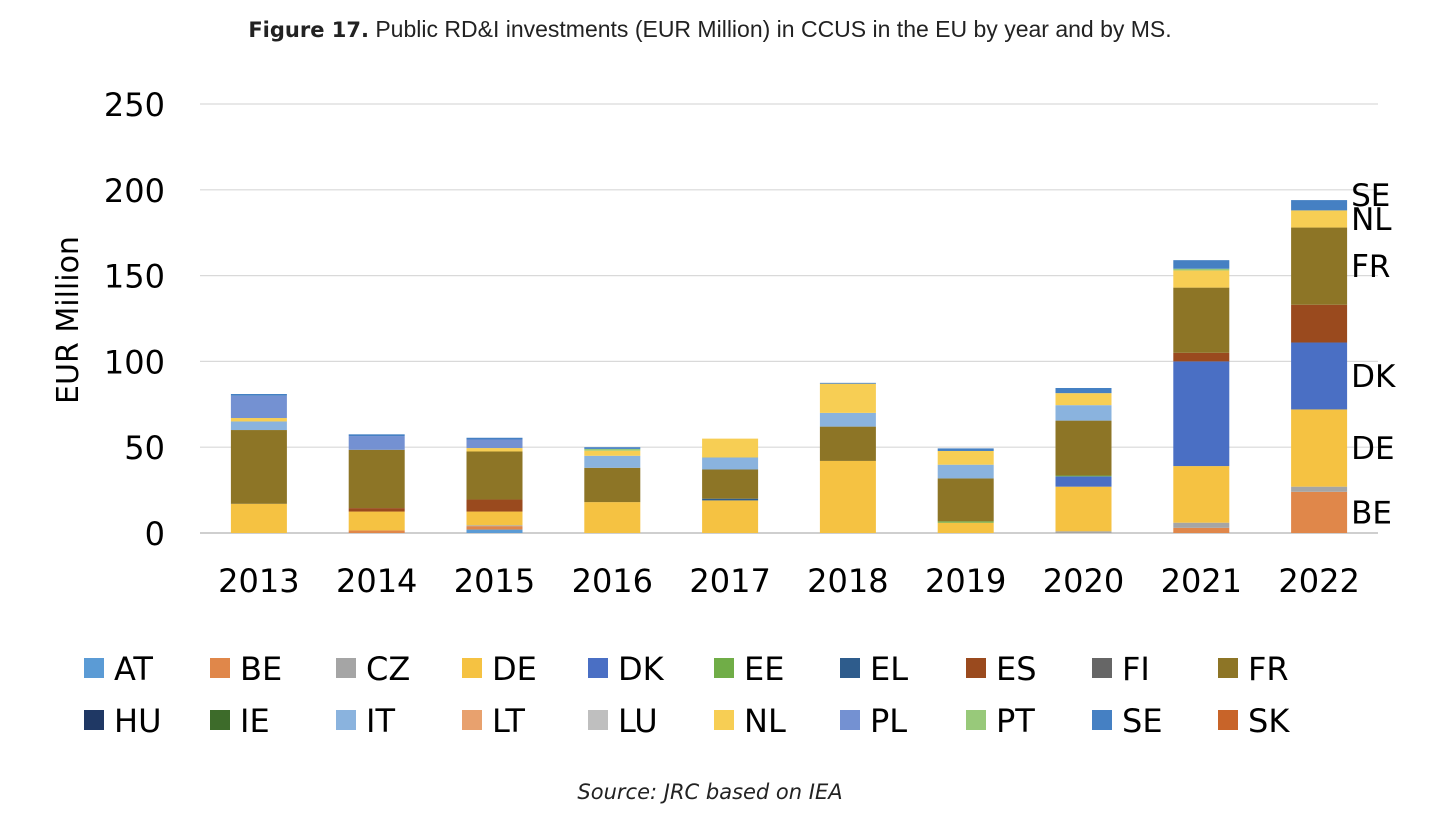 This screenshot has height=827, width=1440. I want to click on bar-segment-de-2013, so click(258, 518).